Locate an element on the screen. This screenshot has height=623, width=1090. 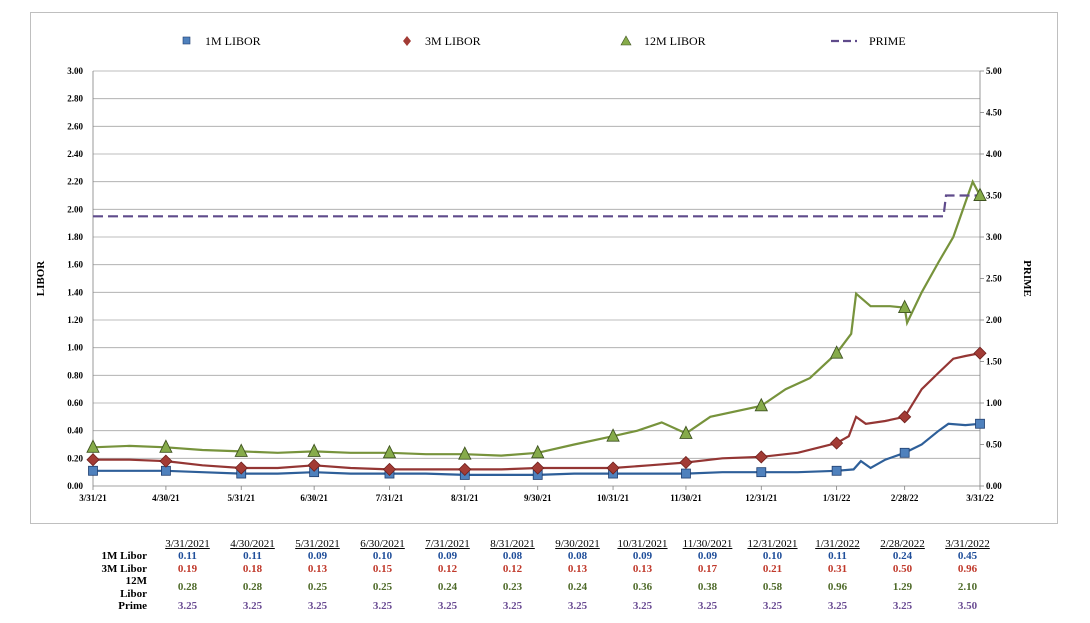
table-row-label: 3M Libor is located at coordinates (124, 568).